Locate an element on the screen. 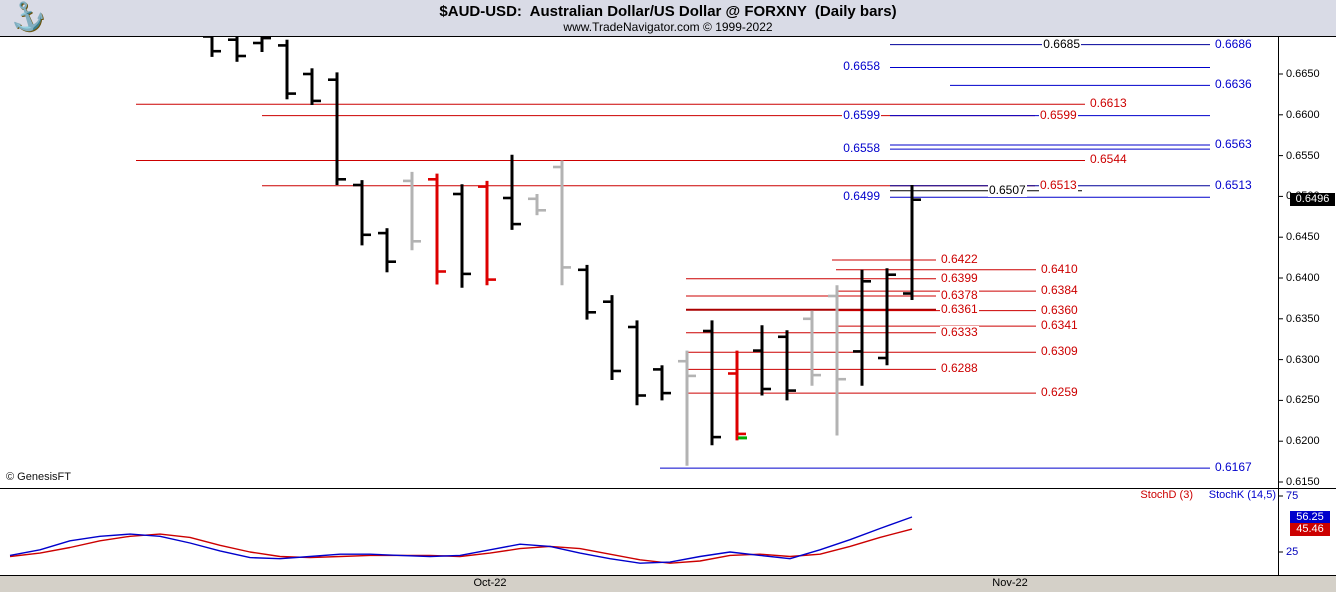 This screenshot has width=1336, height=592. price-scale-label: 0.6450 is located at coordinates (1303, 237).